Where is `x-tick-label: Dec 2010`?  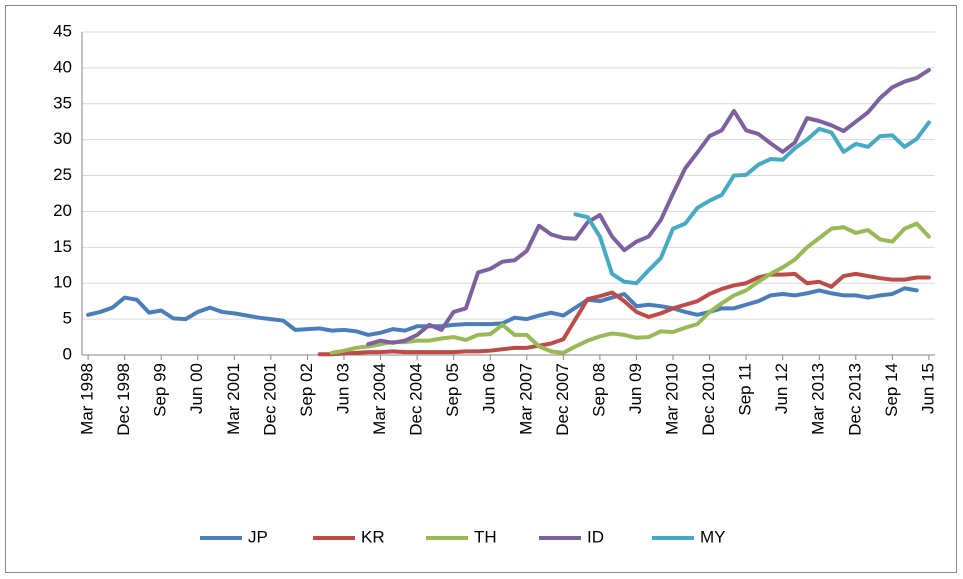 x-tick-label: Dec 2010 is located at coordinates (708, 399).